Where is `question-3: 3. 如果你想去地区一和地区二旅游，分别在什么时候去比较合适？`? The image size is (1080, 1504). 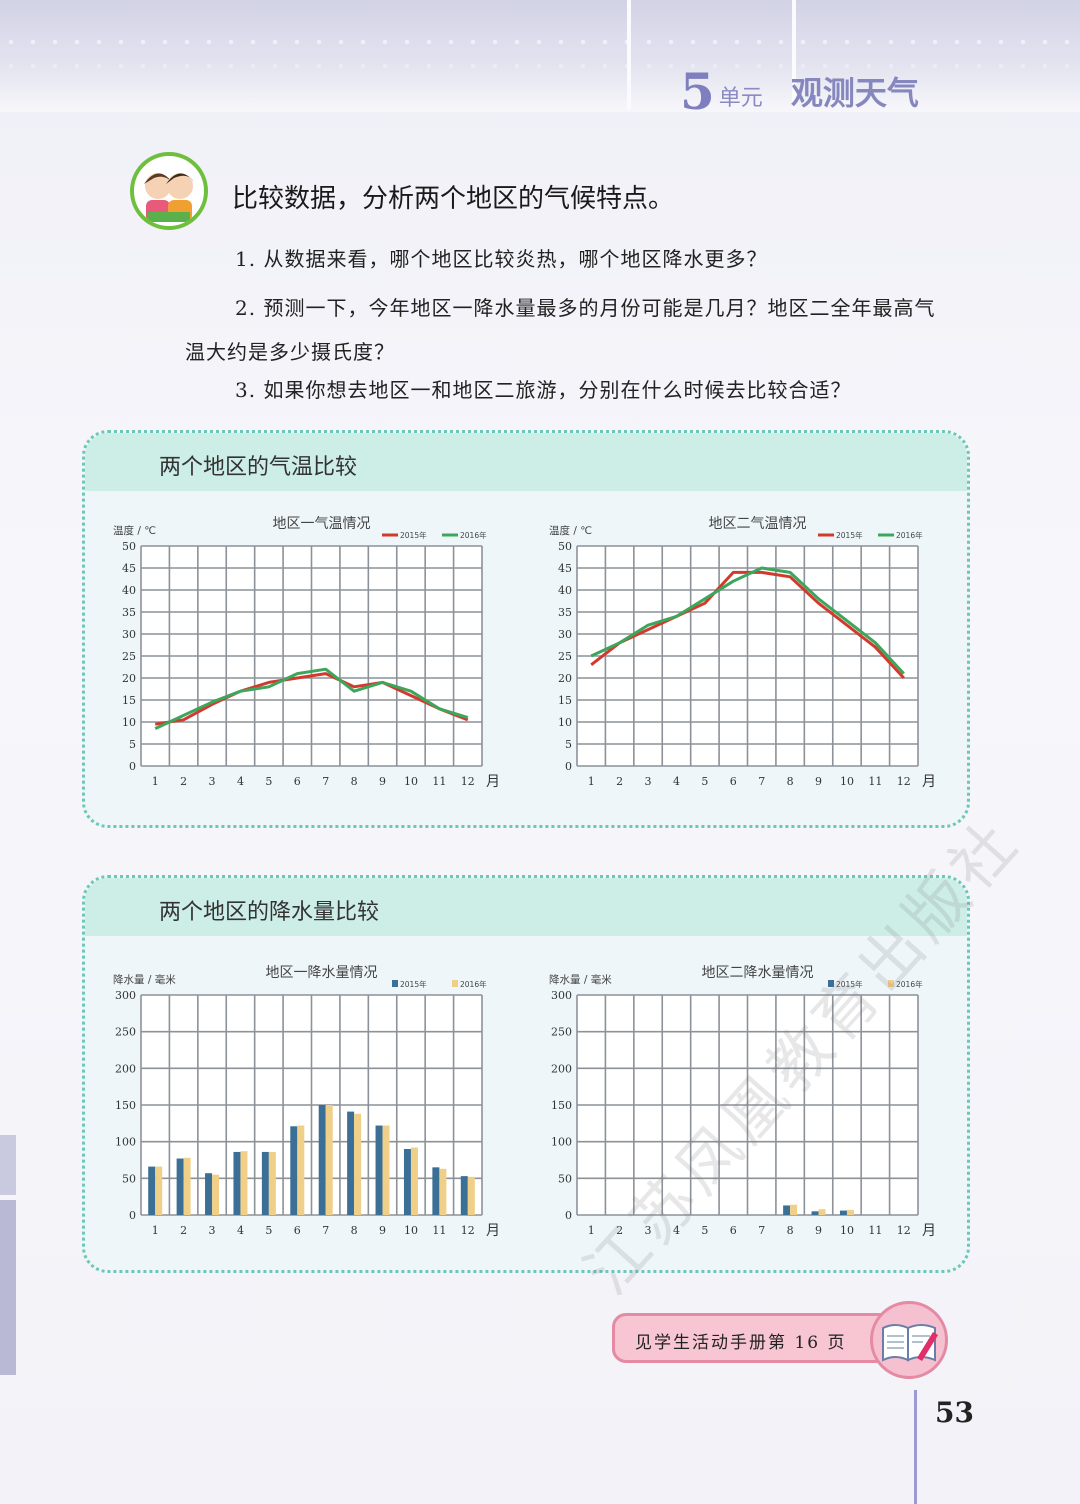 question-3: 3. 如果你想去地区一和地区二旅游，分别在什么时候去比较合适？ is located at coordinates (543, 390).